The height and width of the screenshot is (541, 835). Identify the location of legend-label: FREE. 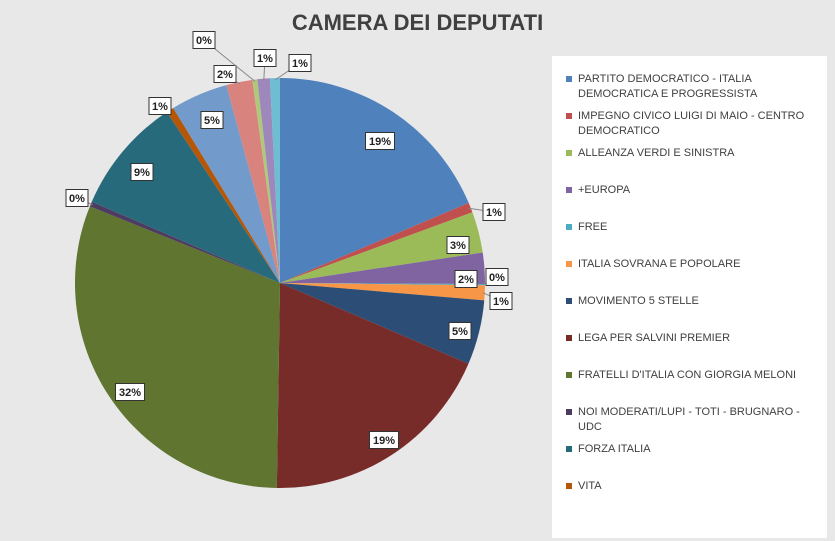
(593, 227).